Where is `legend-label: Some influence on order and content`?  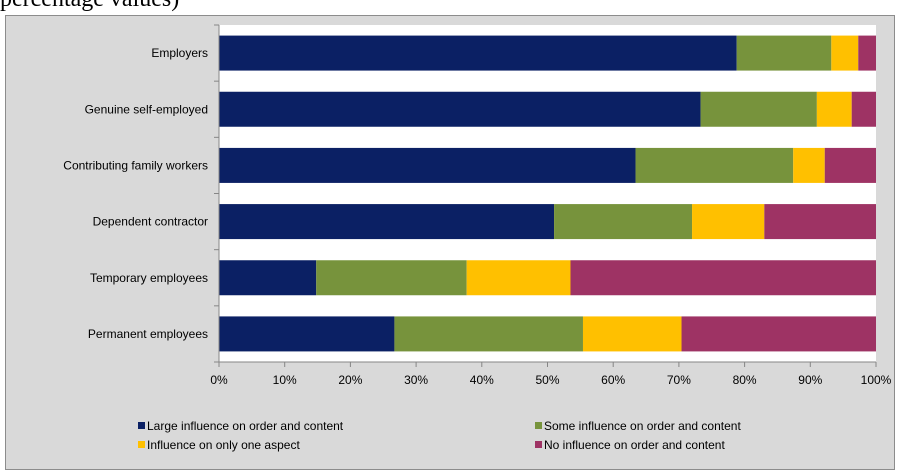 legend-label: Some influence on order and content is located at coordinates (642, 426).